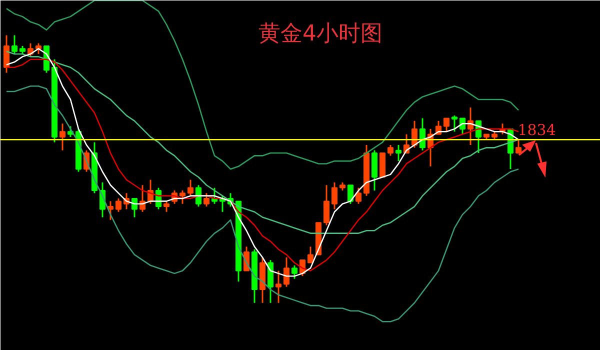 This screenshot has width=600, height=350. What do you see at coordinates (320, 34) in the screenshot?
I see `chart-title: 黄金4小时图` at bounding box center [320, 34].